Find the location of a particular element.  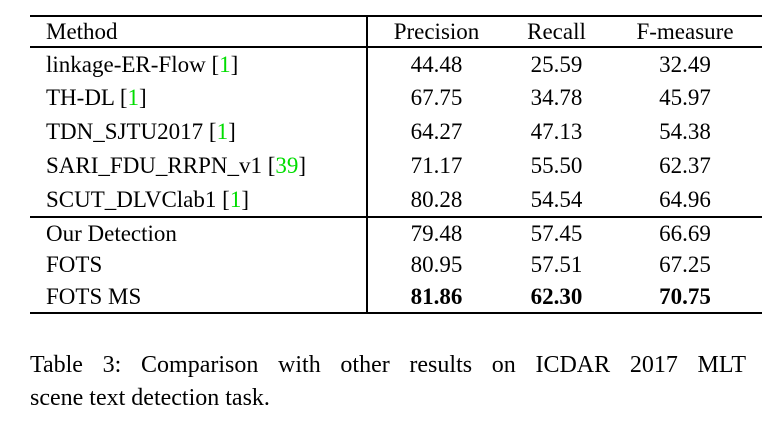

method-cell: SARI_FDU_RRPN_v1 [39] is located at coordinates (199, 166).